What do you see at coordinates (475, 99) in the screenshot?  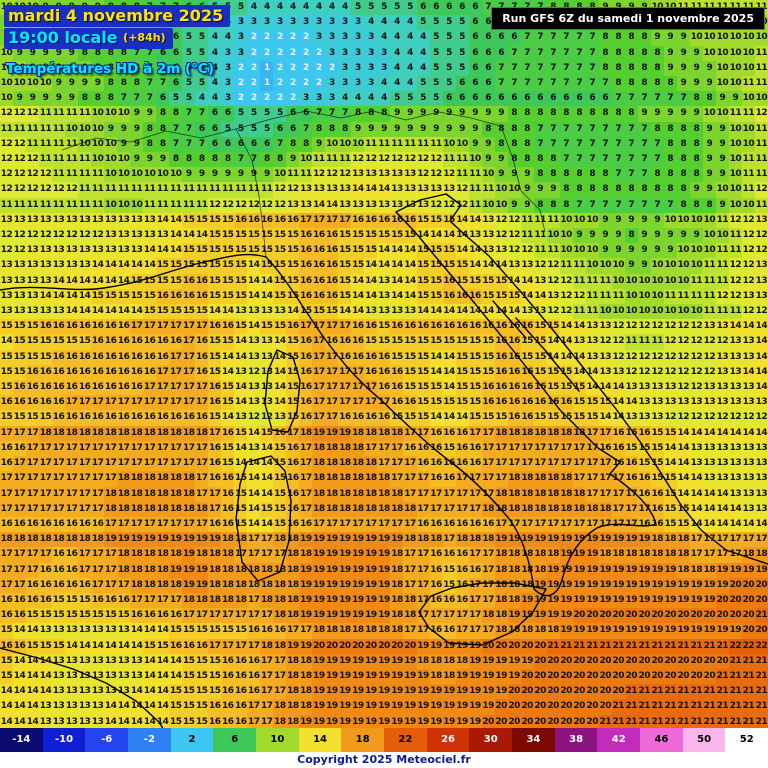 I see `temperature-value: 6` at bounding box center [475, 99].